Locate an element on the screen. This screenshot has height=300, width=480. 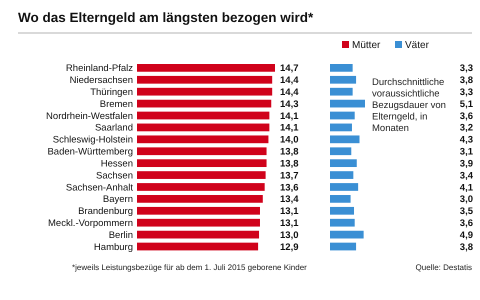
data-label: 13,0 is located at coordinates (289, 235).